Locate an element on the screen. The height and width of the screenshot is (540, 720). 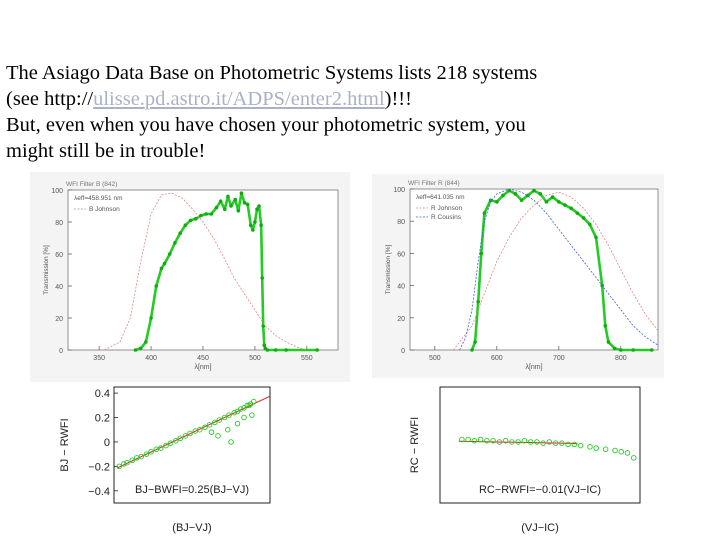
y-axis-label: RC − RWFI is located at coordinates (415, 445).